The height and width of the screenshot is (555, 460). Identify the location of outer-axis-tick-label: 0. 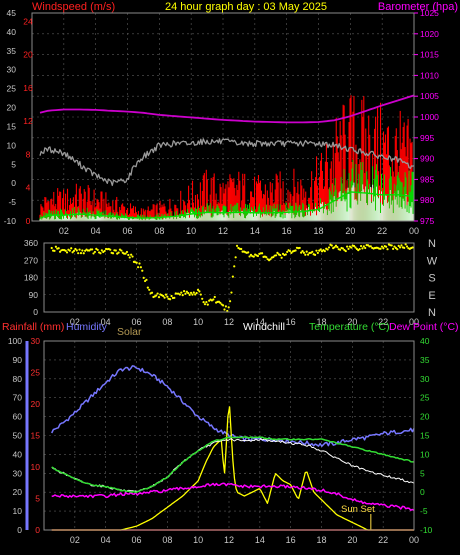
(13, 183).